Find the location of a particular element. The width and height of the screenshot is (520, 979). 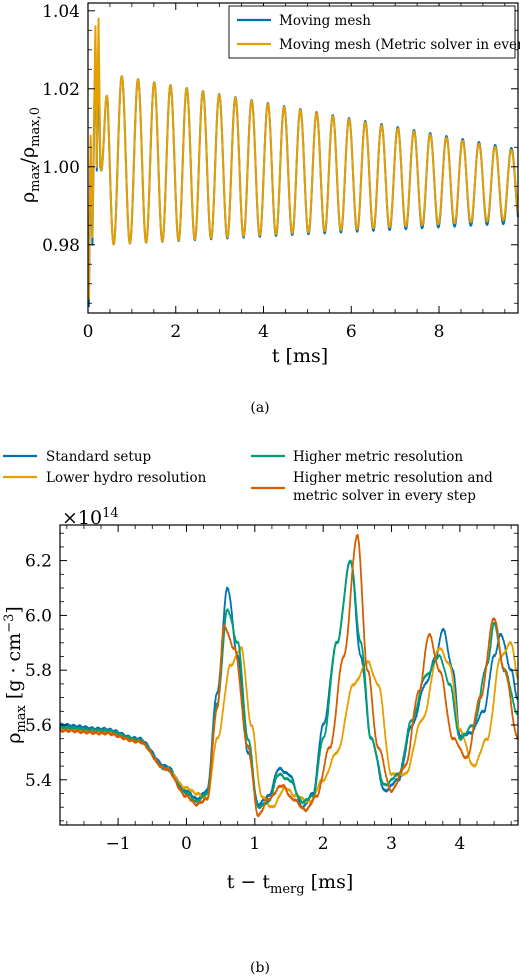

chart-b-legend-label-3: Higher metric resolution is located at coordinates (378, 457).